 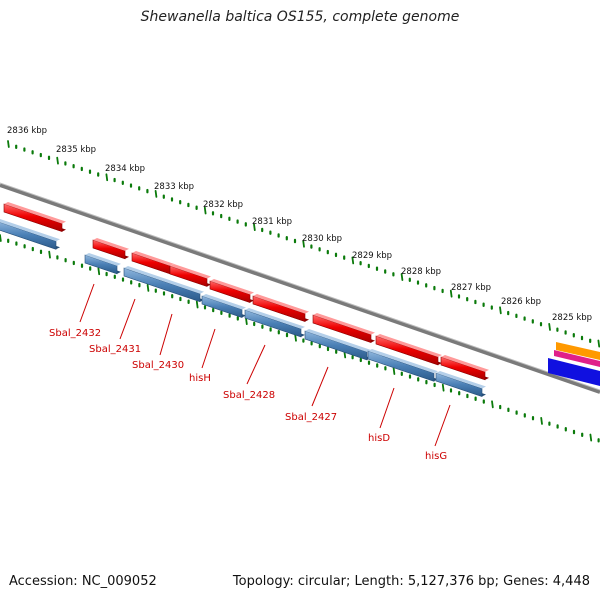 What do you see at coordinates (577, 358) in the screenshot?
I see `track-pink` at bounding box center [577, 358].